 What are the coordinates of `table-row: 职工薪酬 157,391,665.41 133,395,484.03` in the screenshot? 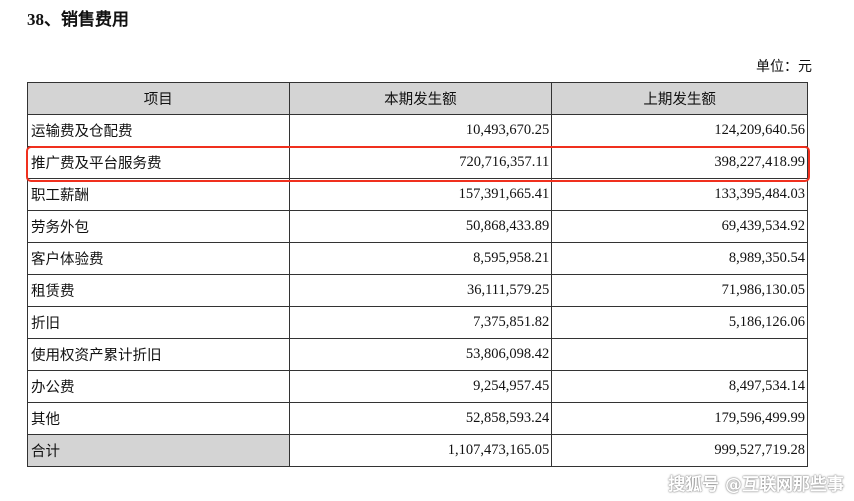 It's located at (417, 194).